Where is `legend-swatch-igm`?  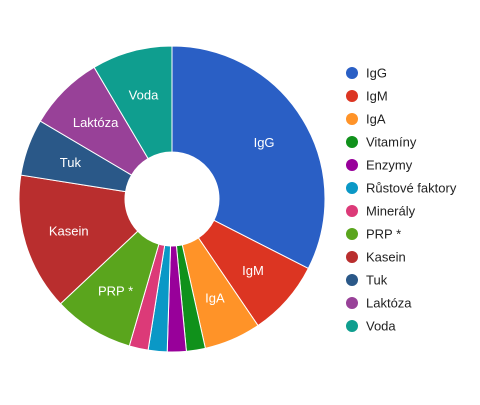 legend-swatch-igm is located at coordinates (352, 96).